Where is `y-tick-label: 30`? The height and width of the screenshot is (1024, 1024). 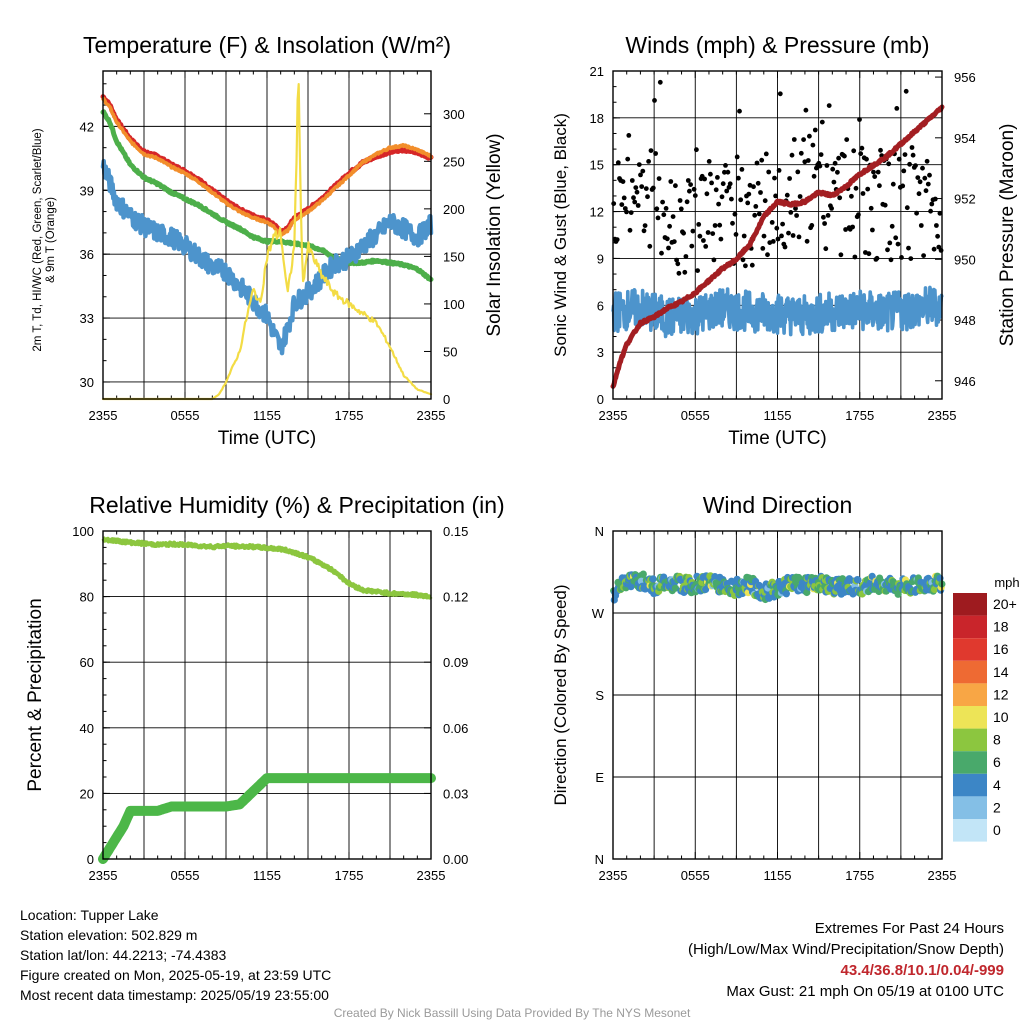 y-tick-label: 30 is located at coordinates (87, 382).